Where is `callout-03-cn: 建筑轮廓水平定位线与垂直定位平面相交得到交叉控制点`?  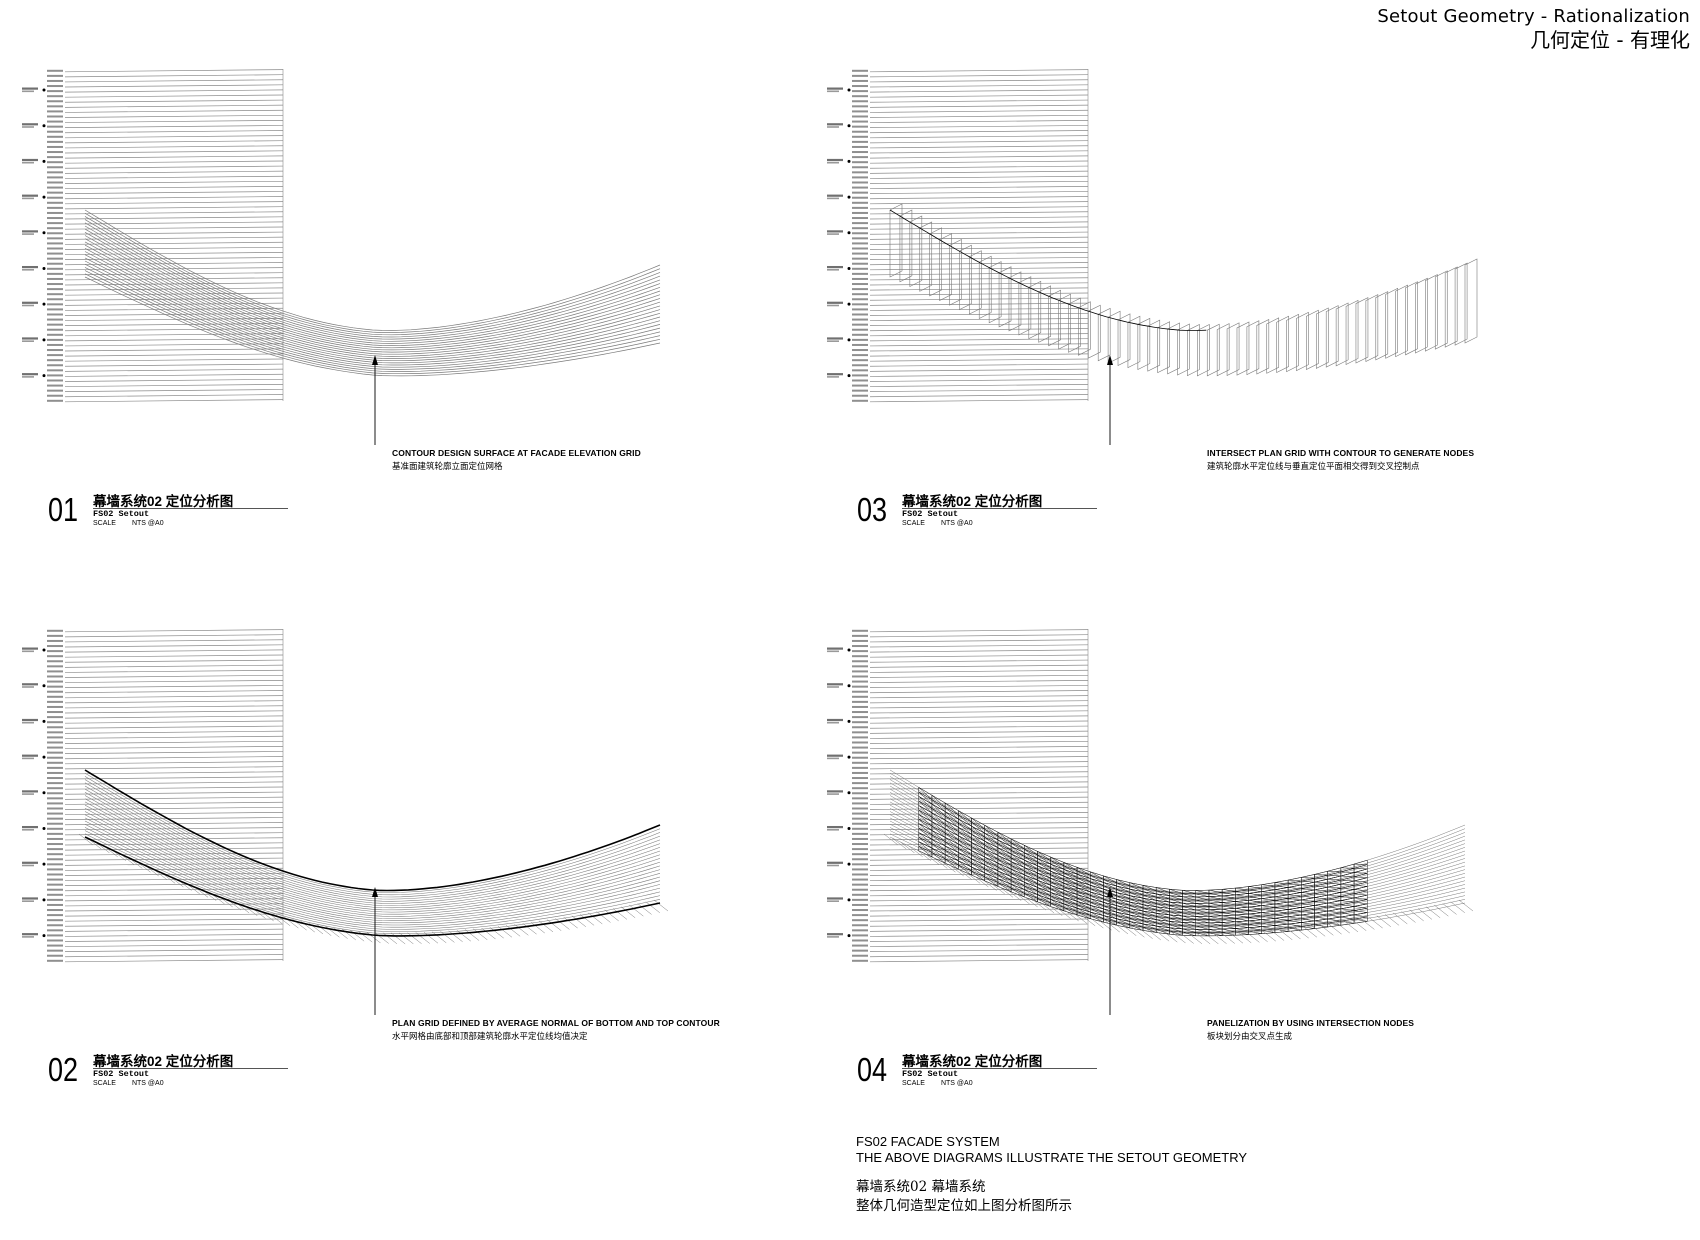 callout-03-cn: 建筑轮廓水平定位线与垂直定位平面相交得到交叉控制点 is located at coordinates (1313, 466).